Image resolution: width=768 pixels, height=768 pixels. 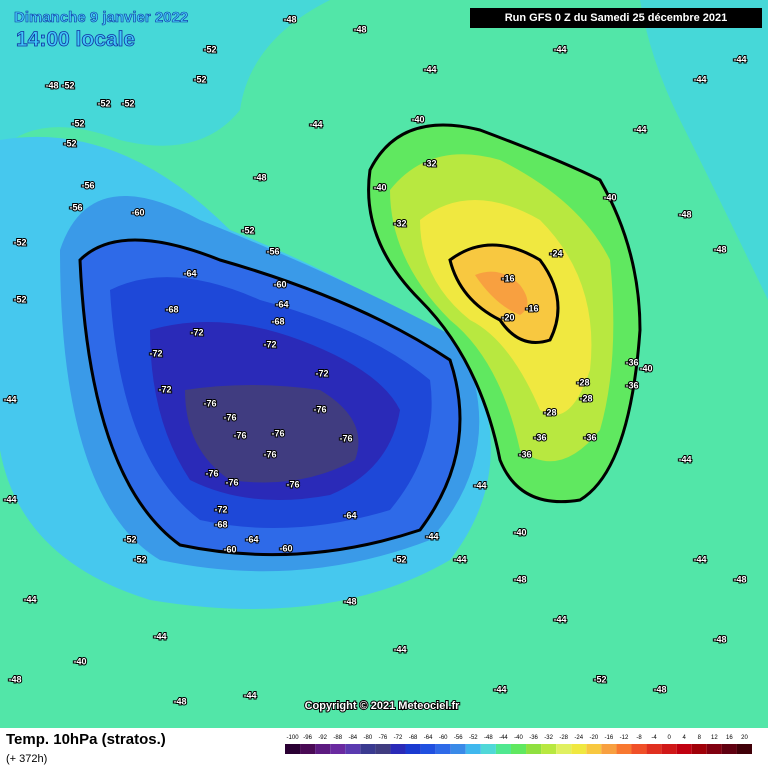 I want to click on scale-label: -88, so click(x=337, y=738).